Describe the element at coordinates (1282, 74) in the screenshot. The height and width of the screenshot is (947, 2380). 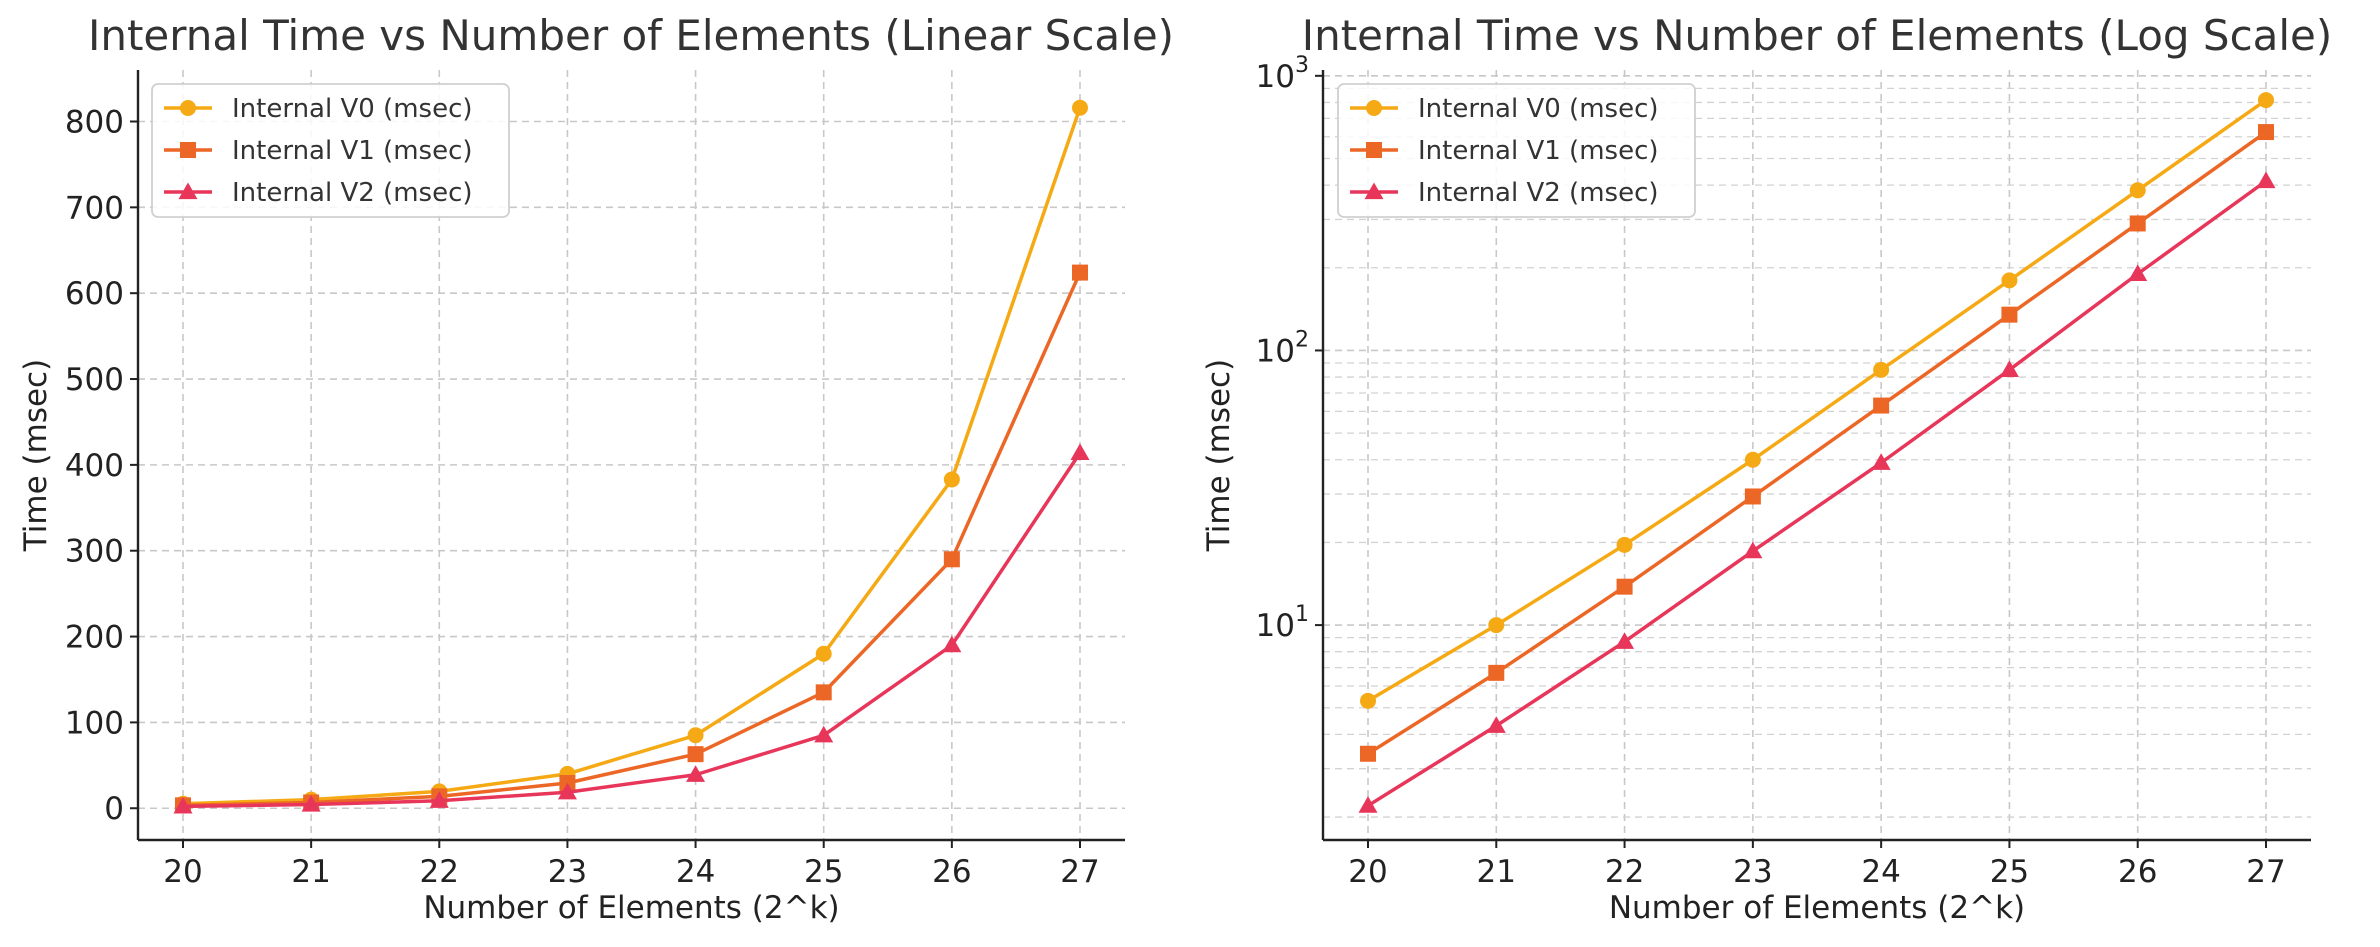
I see `y-tick-label: 10³` at that location.